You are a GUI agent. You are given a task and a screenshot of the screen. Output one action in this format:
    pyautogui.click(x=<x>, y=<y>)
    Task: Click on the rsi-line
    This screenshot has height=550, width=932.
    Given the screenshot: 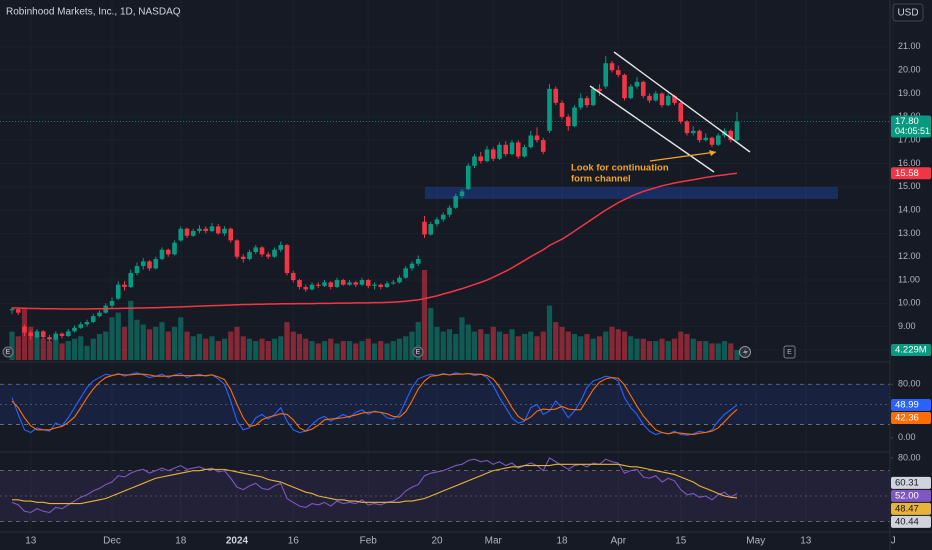 What is the action you would take?
    pyautogui.click(x=374, y=485)
    